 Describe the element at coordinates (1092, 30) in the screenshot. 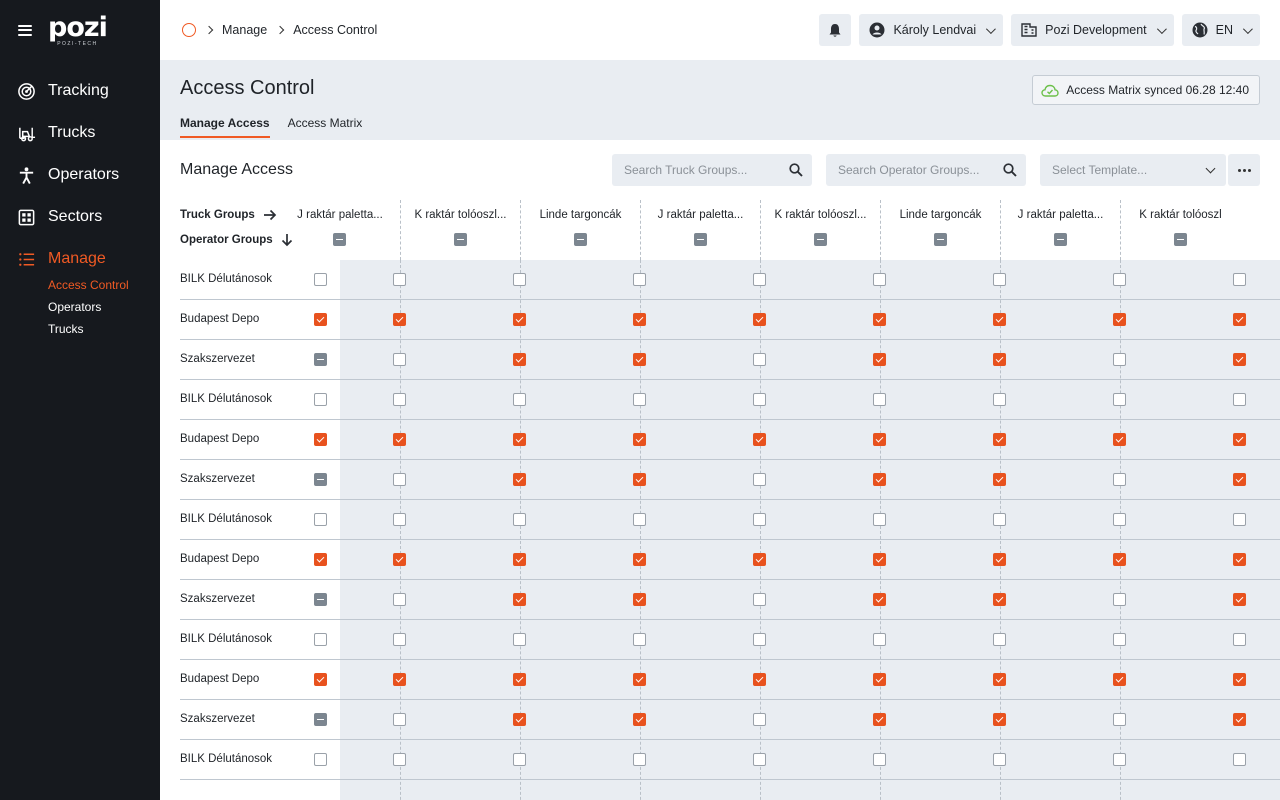

I see `organization-menu-button: Pozi Development` at that location.